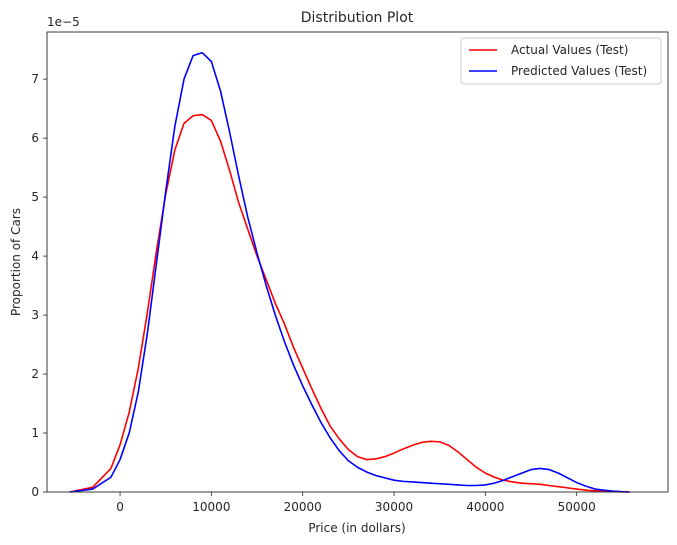 The width and height of the screenshot is (677, 545). I want to click on y-tick-label: 1, so click(35, 433).